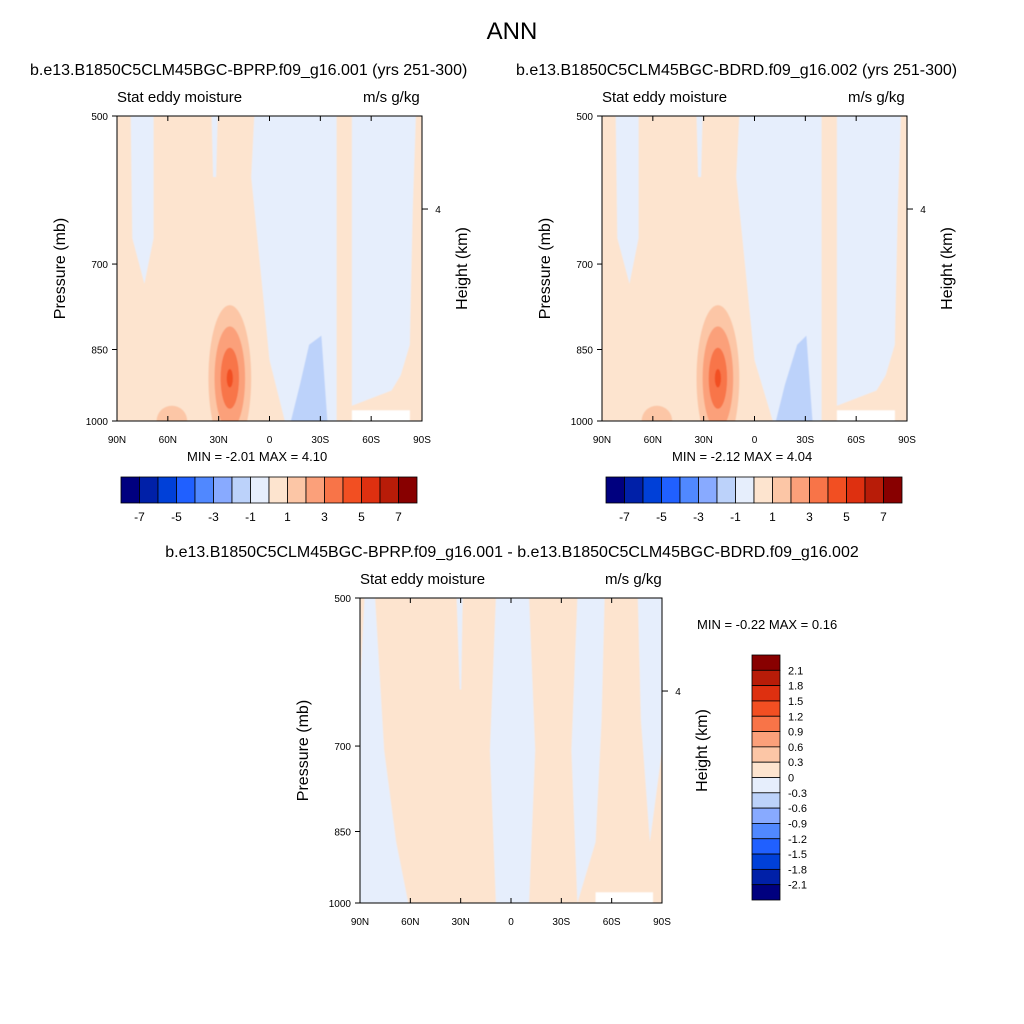  Describe the element at coordinates (735, 517) in the screenshot. I see `colorbar-2-label: -1` at that location.